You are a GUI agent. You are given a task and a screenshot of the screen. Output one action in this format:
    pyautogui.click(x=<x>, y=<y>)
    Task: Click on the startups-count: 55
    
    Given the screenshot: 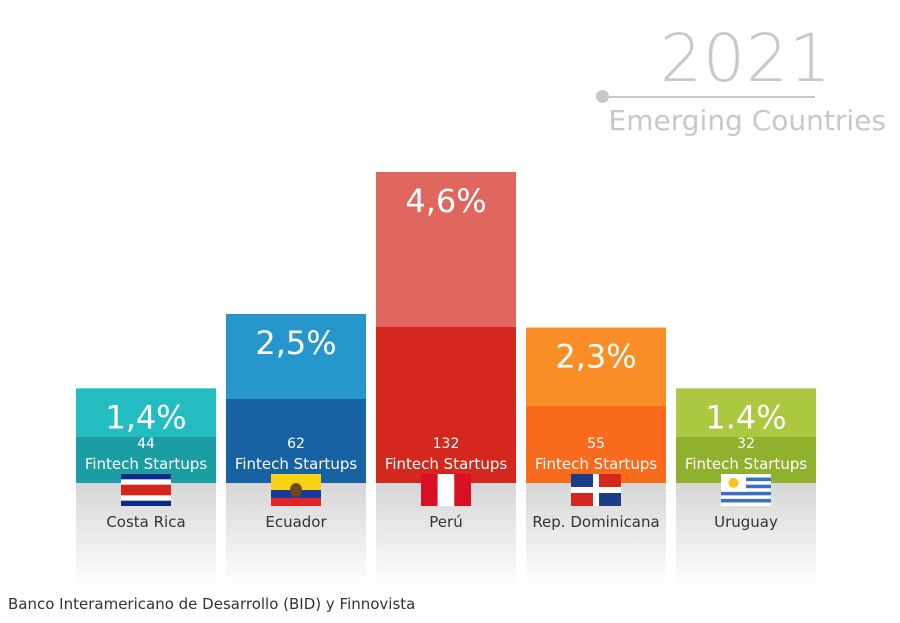 What is the action you would take?
    pyautogui.click(x=596, y=444)
    